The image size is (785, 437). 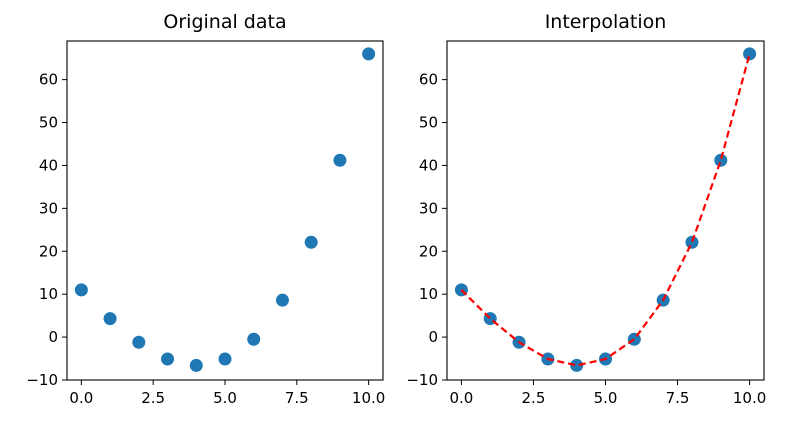 What do you see at coordinates (606, 22) in the screenshot?
I see `chart-title: Interpolation` at bounding box center [606, 22].